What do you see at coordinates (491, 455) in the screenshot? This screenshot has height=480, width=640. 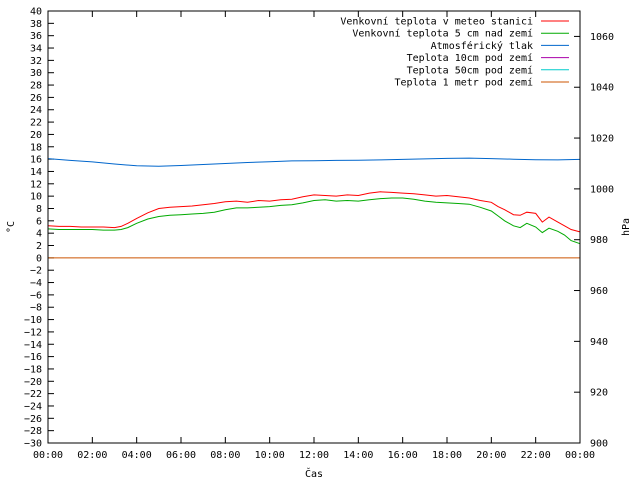 I see `x-tick-label: 20:00` at bounding box center [491, 455].